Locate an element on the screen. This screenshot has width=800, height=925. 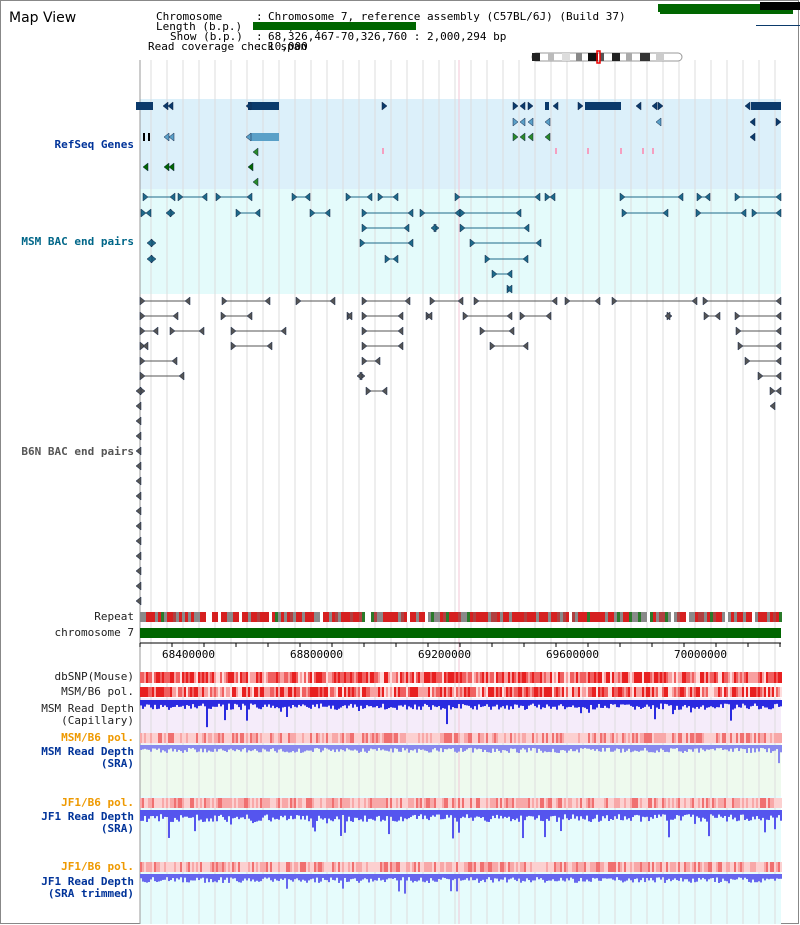
ideogram-band is located at coordinates (536, 57).